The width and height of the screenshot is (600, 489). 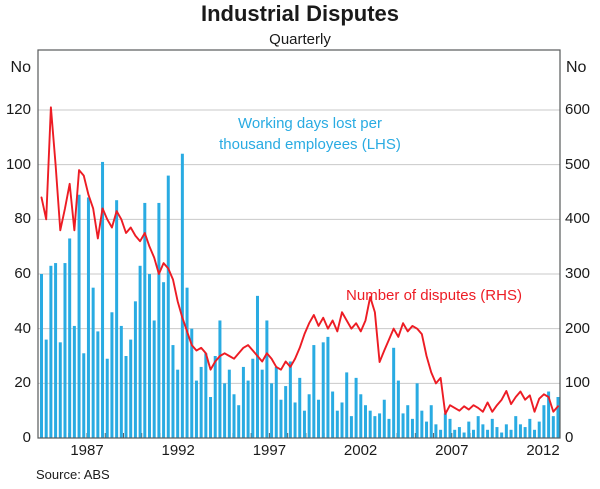 I want to click on source-note: Source: ABS, so click(x=73, y=474).